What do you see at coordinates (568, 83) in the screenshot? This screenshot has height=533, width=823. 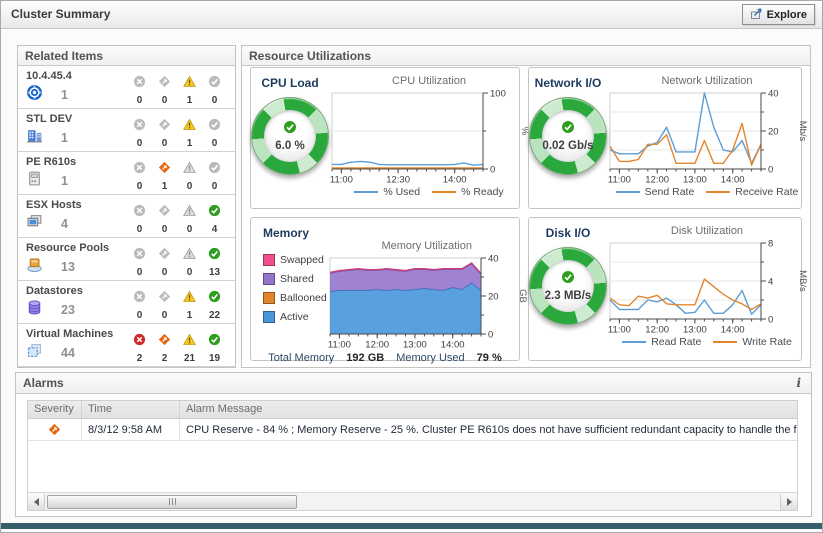 I see `network-io-title: Network I/O` at bounding box center [568, 83].